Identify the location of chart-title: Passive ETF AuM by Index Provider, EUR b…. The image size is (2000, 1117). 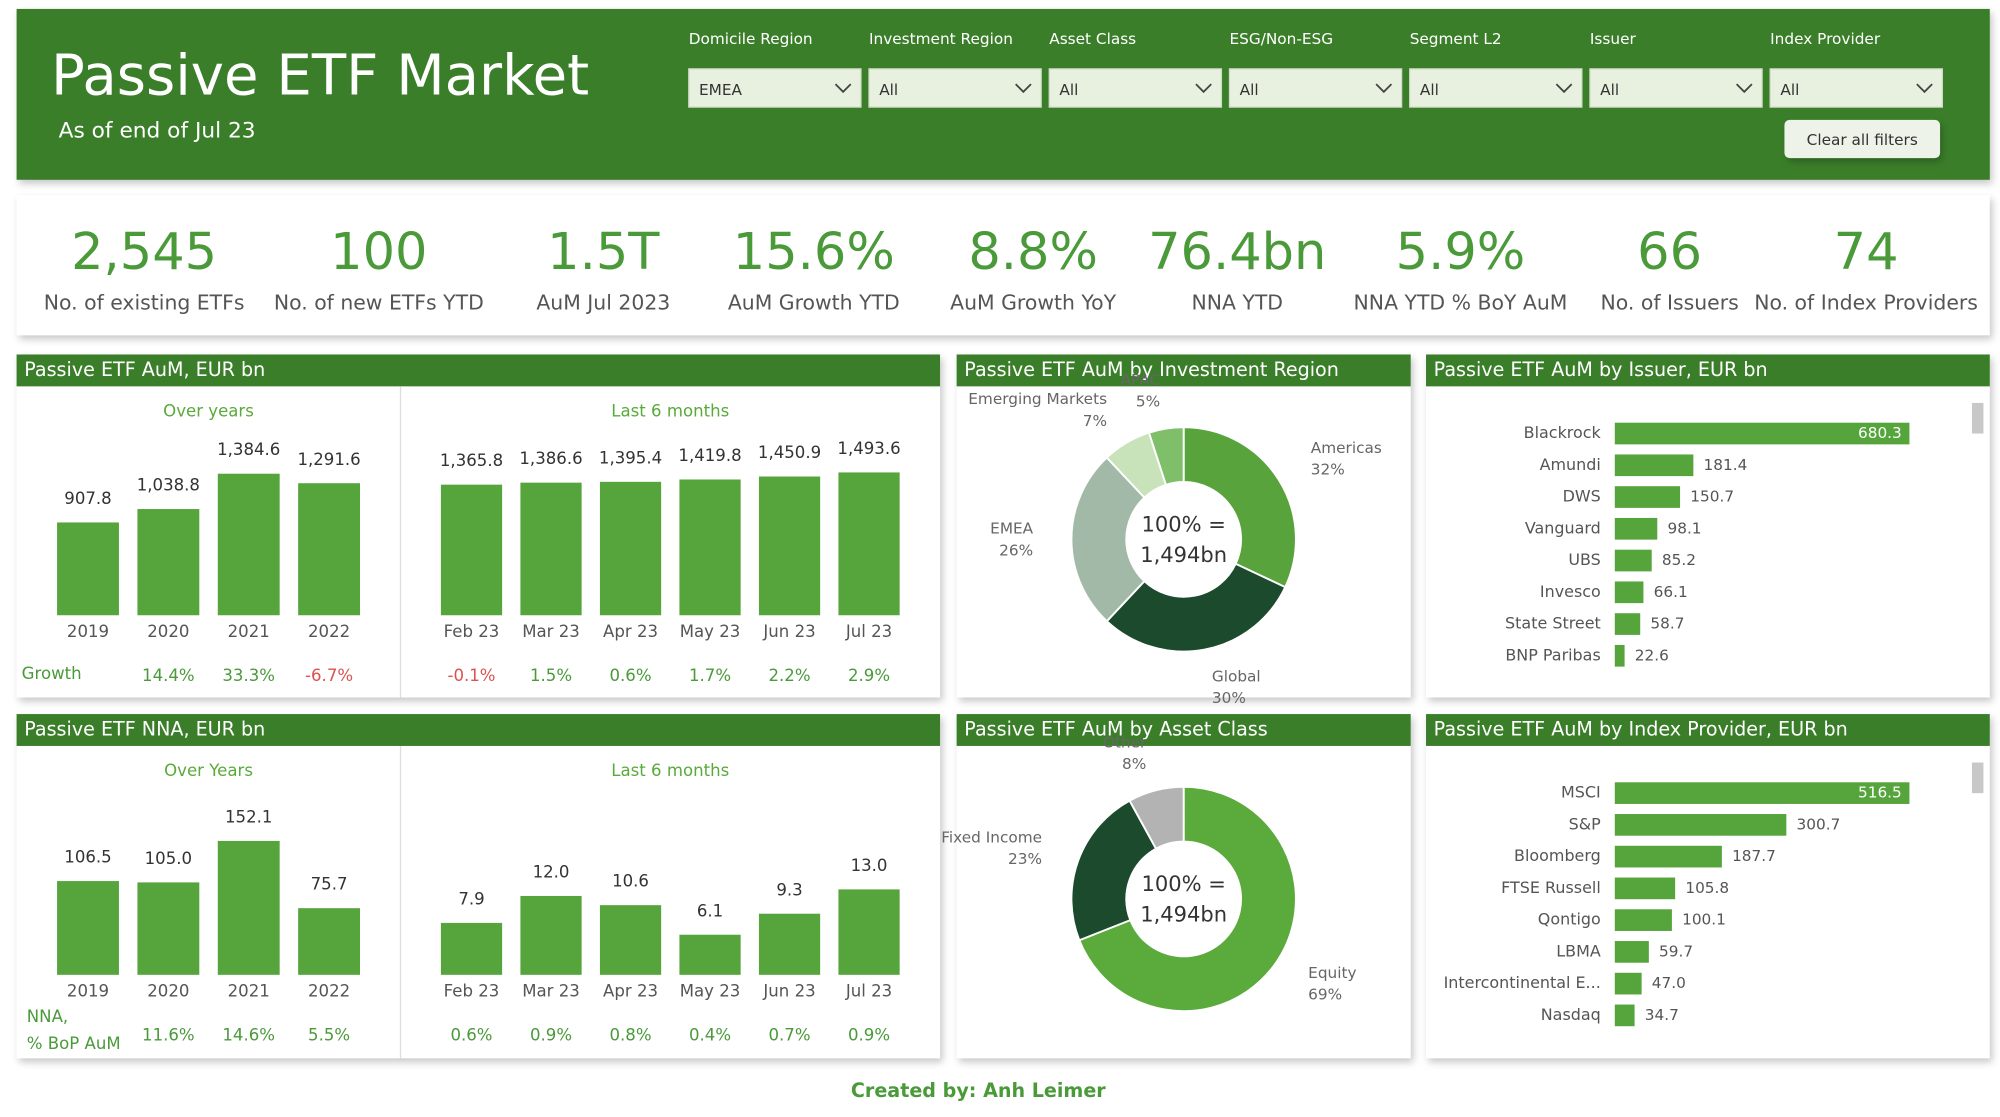
(1641, 729).